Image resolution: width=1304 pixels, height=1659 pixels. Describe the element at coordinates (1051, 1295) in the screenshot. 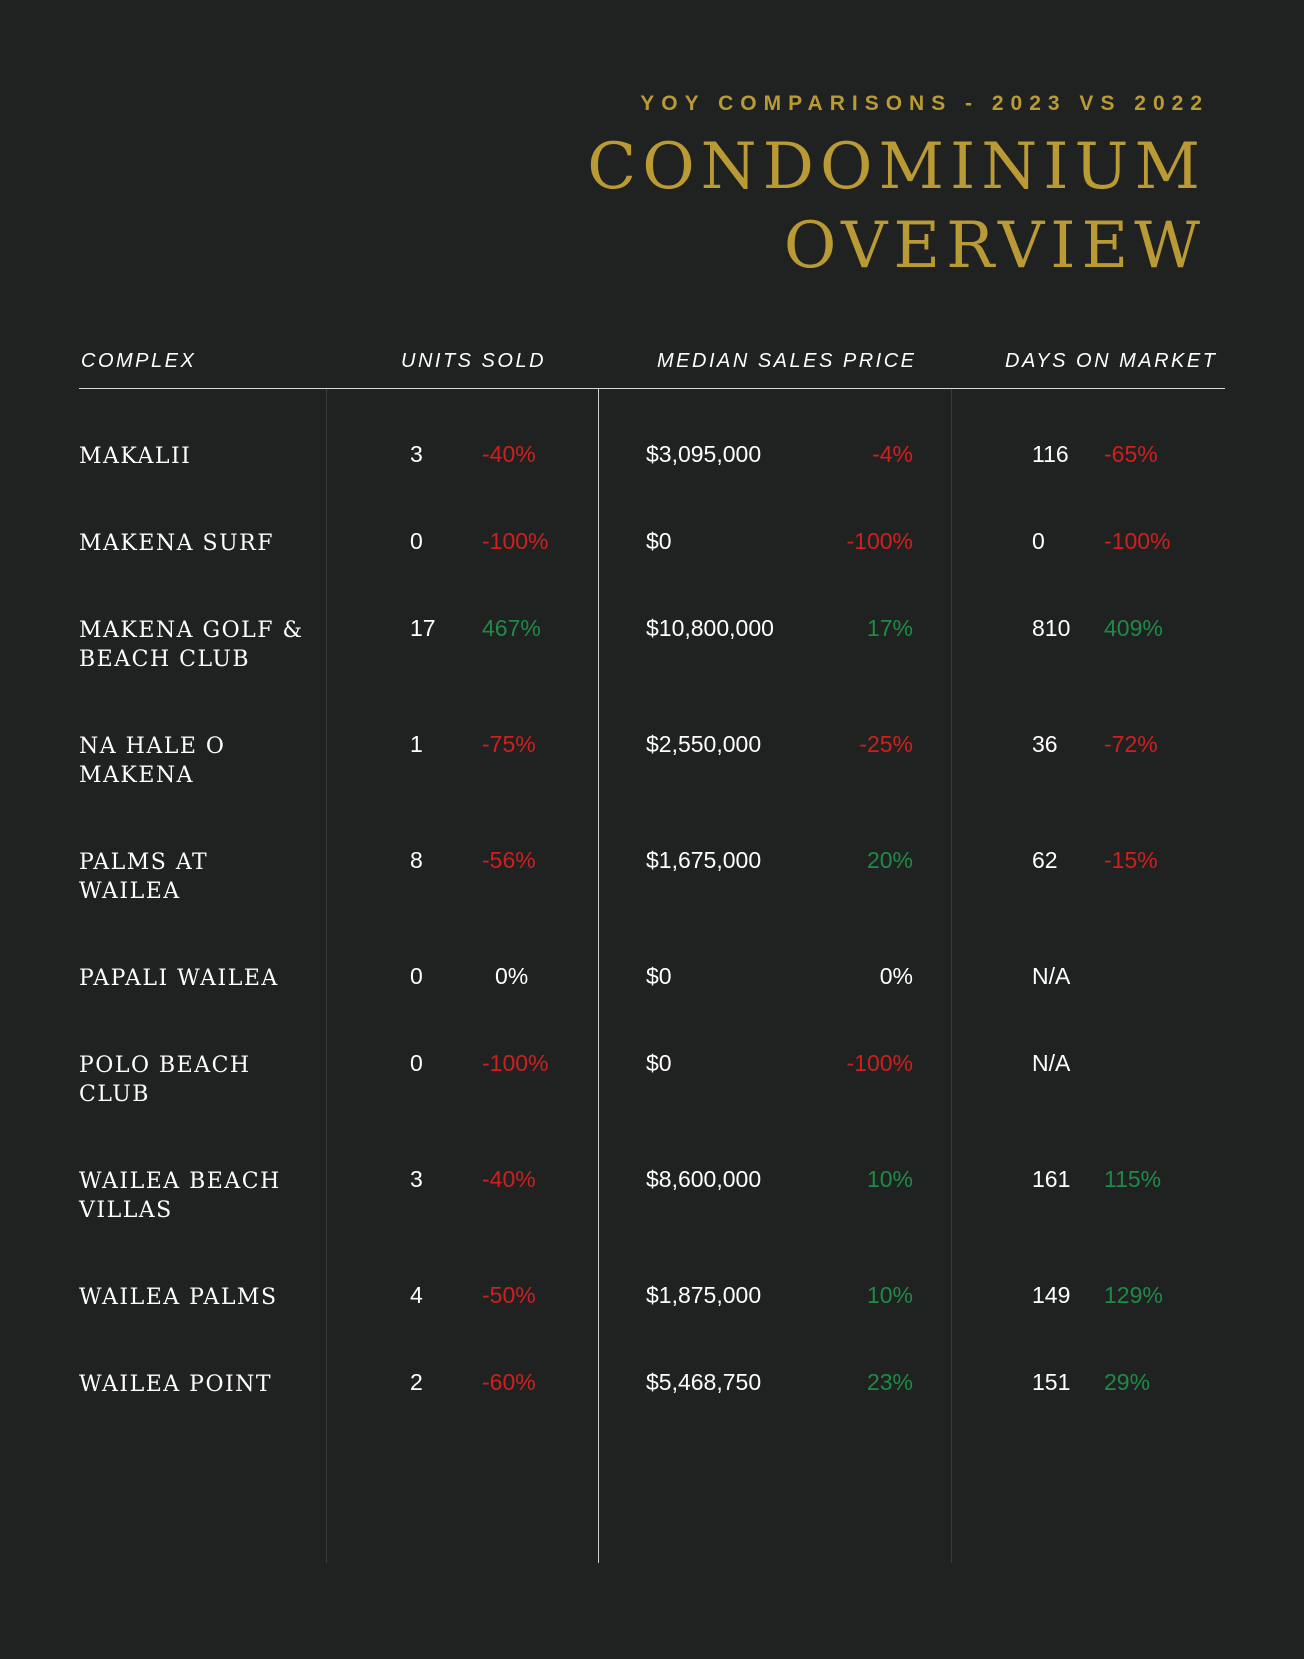

I see `days-on-market-value: 149` at that location.